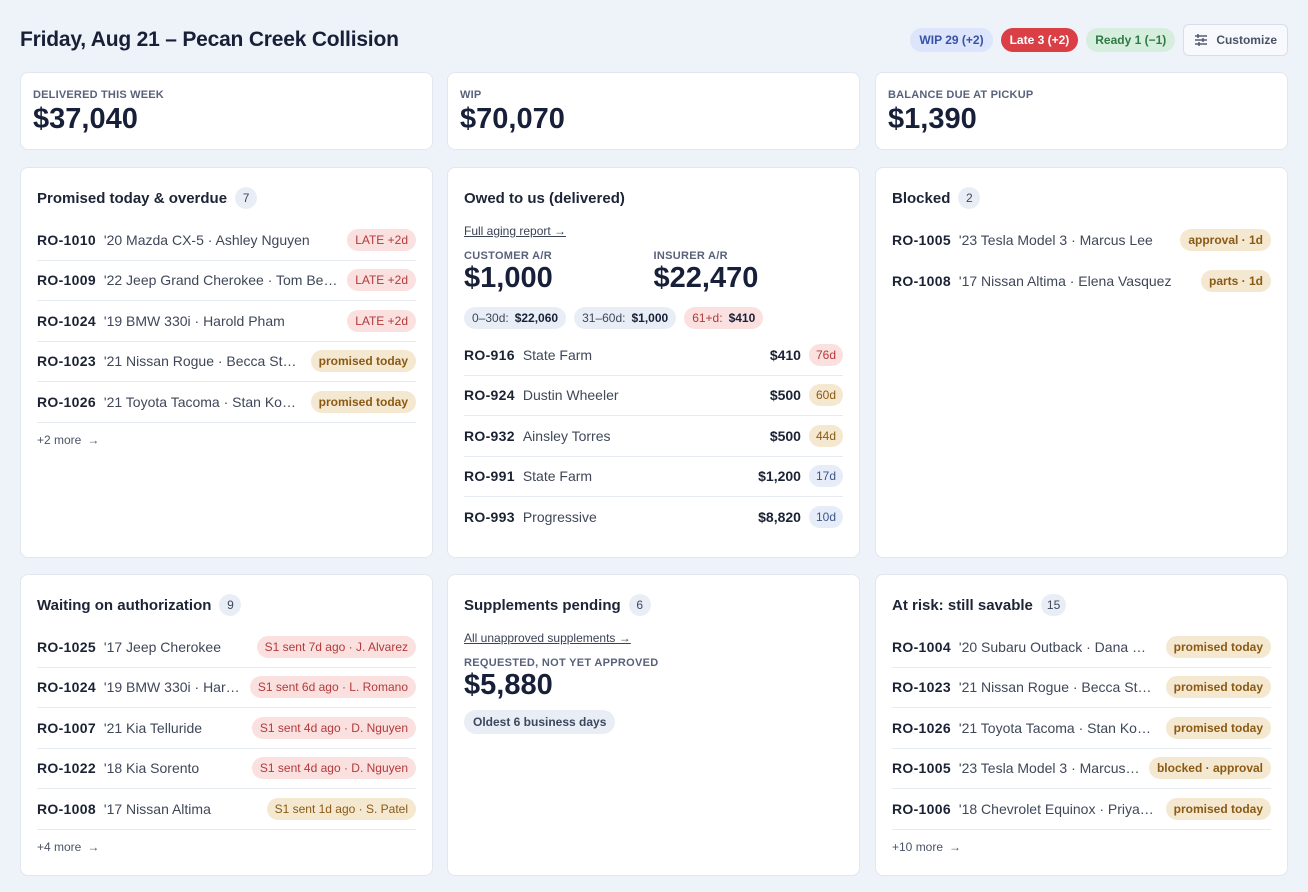 Image resolution: width=1308 pixels, height=892 pixels. I want to click on list-item: RO-916 State Farm $410 76d, so click(653, 355).